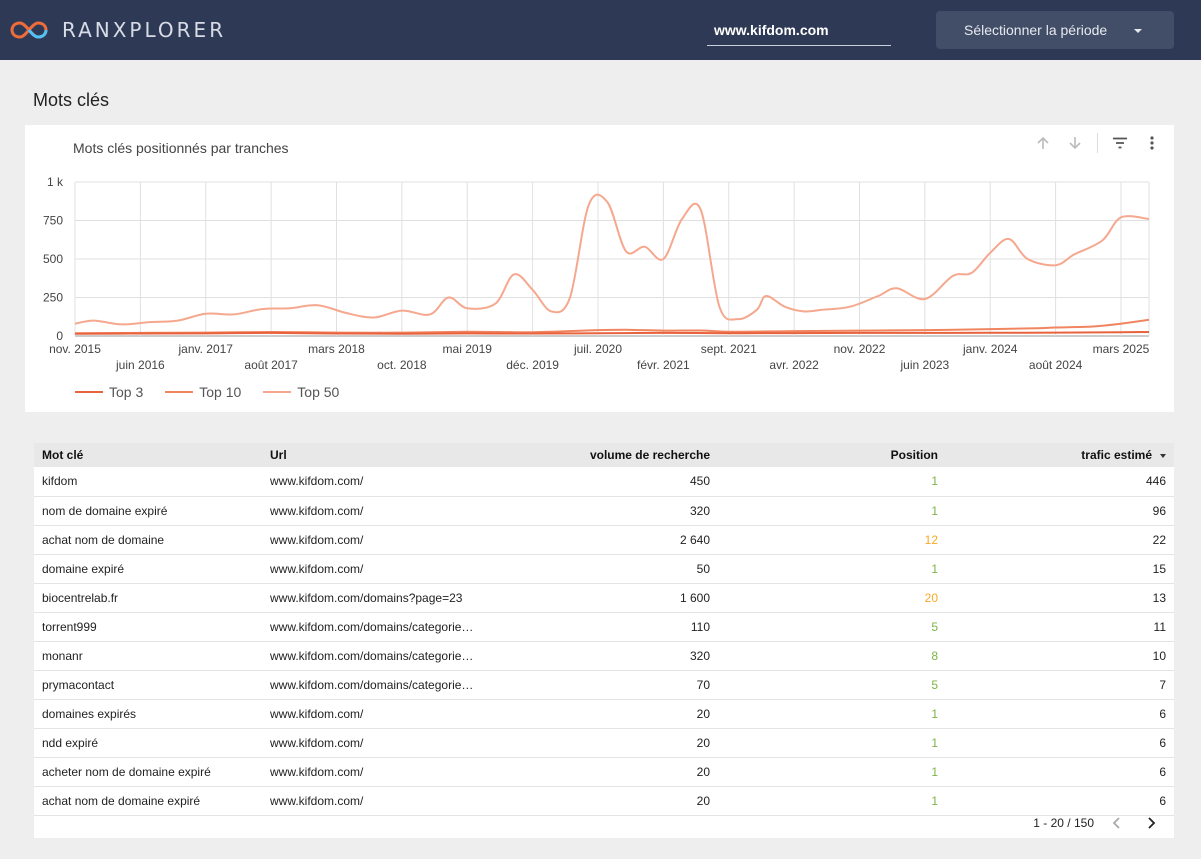 The image size is (1201, 859). What do you see at coordinates (144, 30) in the screenshot?
I see `logo-text: RANXPLORER` at bounding box center [144, 30].